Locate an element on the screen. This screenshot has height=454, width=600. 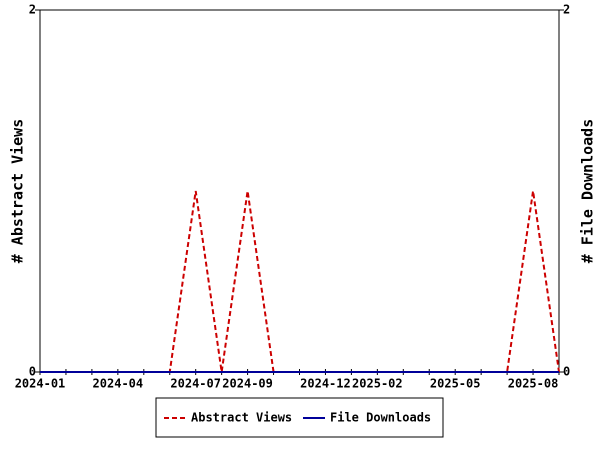
y2-axis-title: # File Downloads is located at coordinates (588, 191).